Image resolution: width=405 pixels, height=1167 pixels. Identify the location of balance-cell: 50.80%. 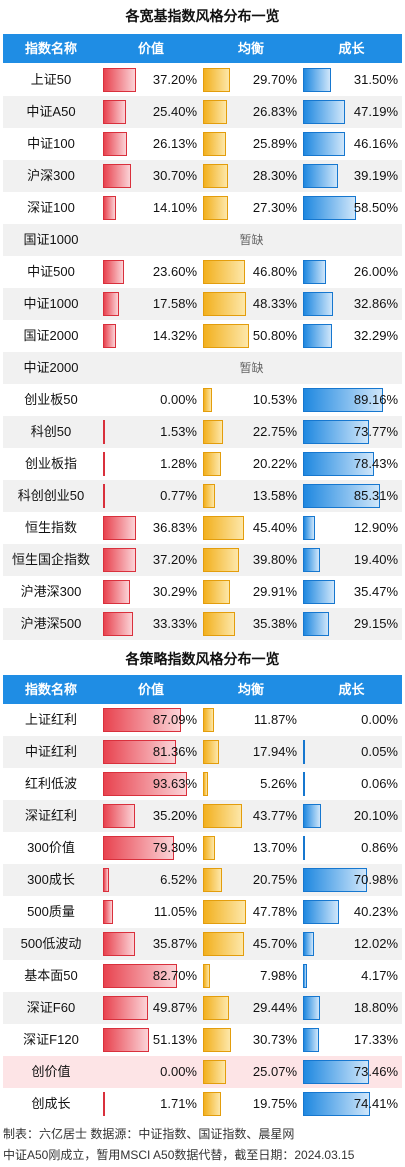
(251, 336).